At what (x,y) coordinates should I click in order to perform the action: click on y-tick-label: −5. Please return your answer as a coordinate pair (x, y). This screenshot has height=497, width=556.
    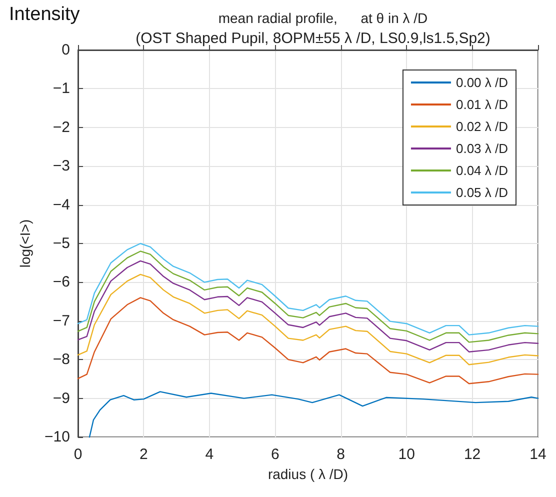
    Looking at the image, I should click on (61, 243).